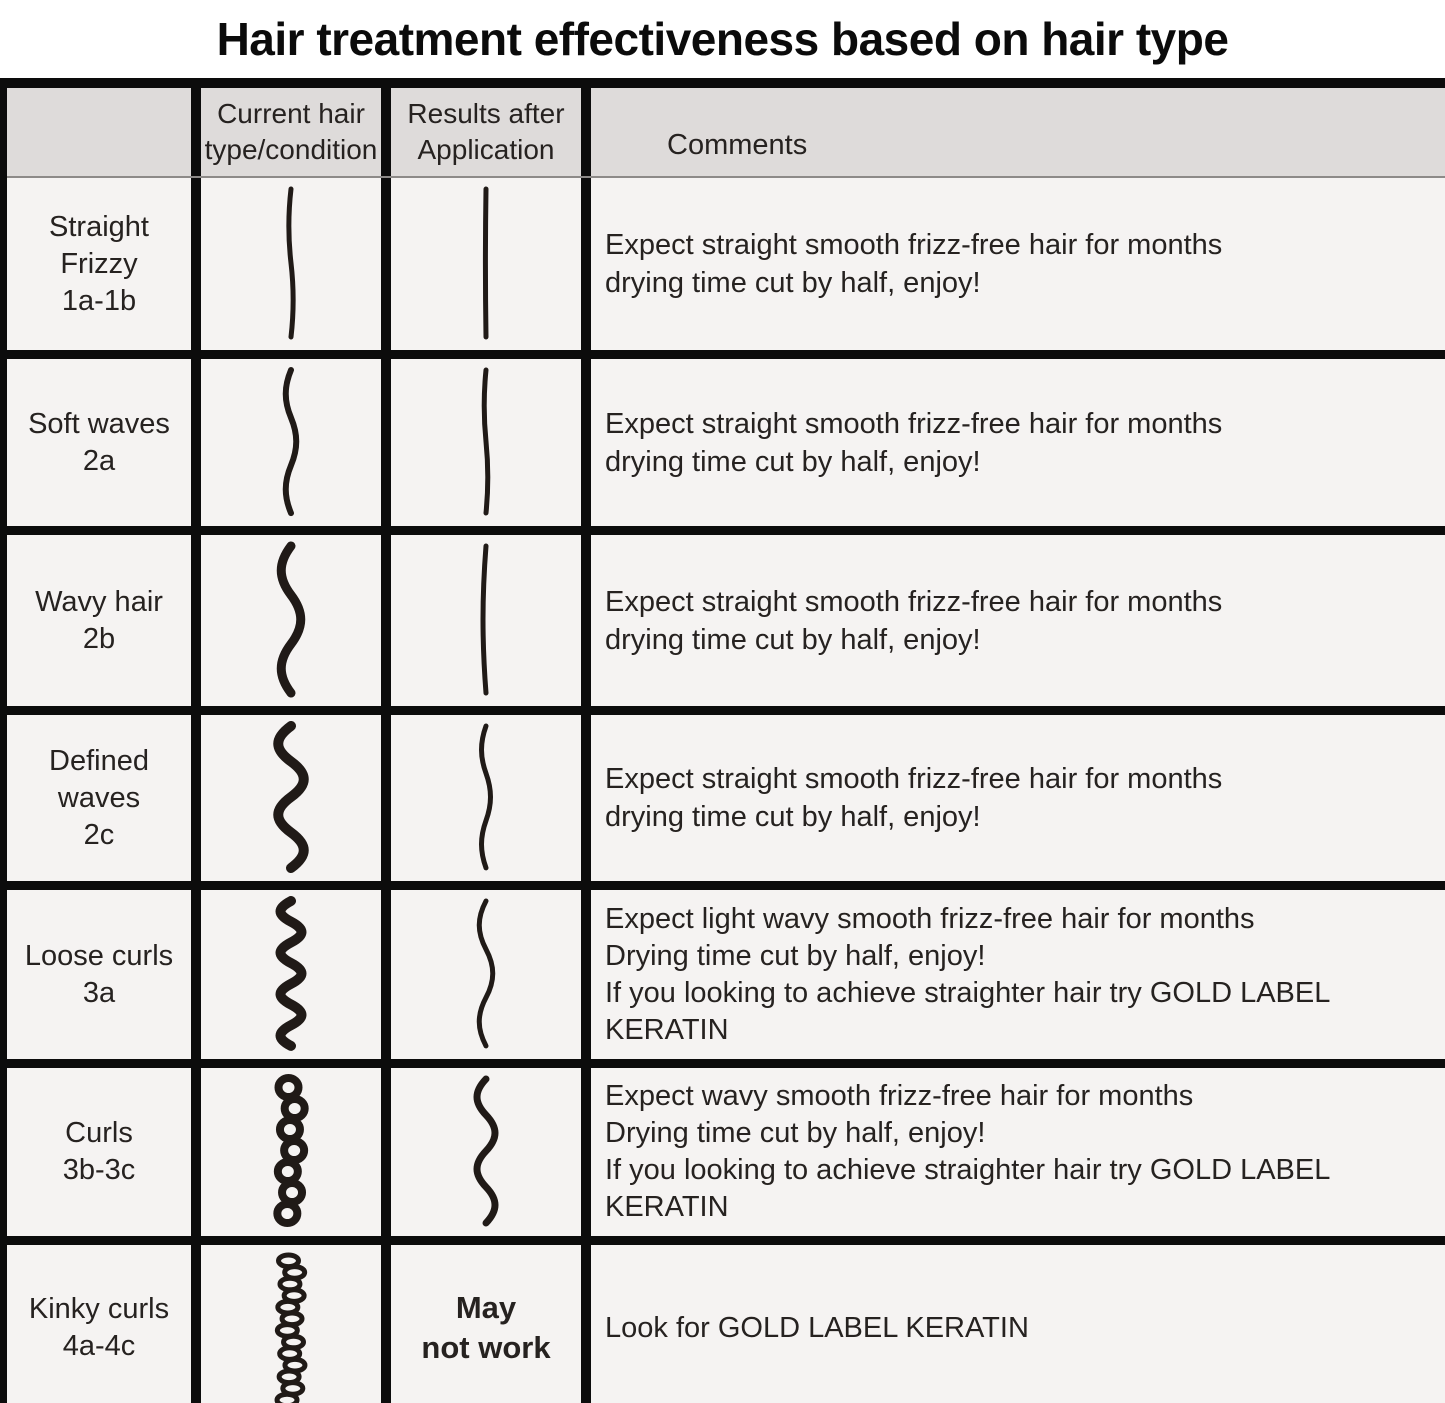 Image resolution: width=1445 pixels, height=1403 pixels. What do you see at coordinates (291, 973) in the screenshot?
I see `hair-strand-tight-squiggle-icon` at bounding box center [291, 973].